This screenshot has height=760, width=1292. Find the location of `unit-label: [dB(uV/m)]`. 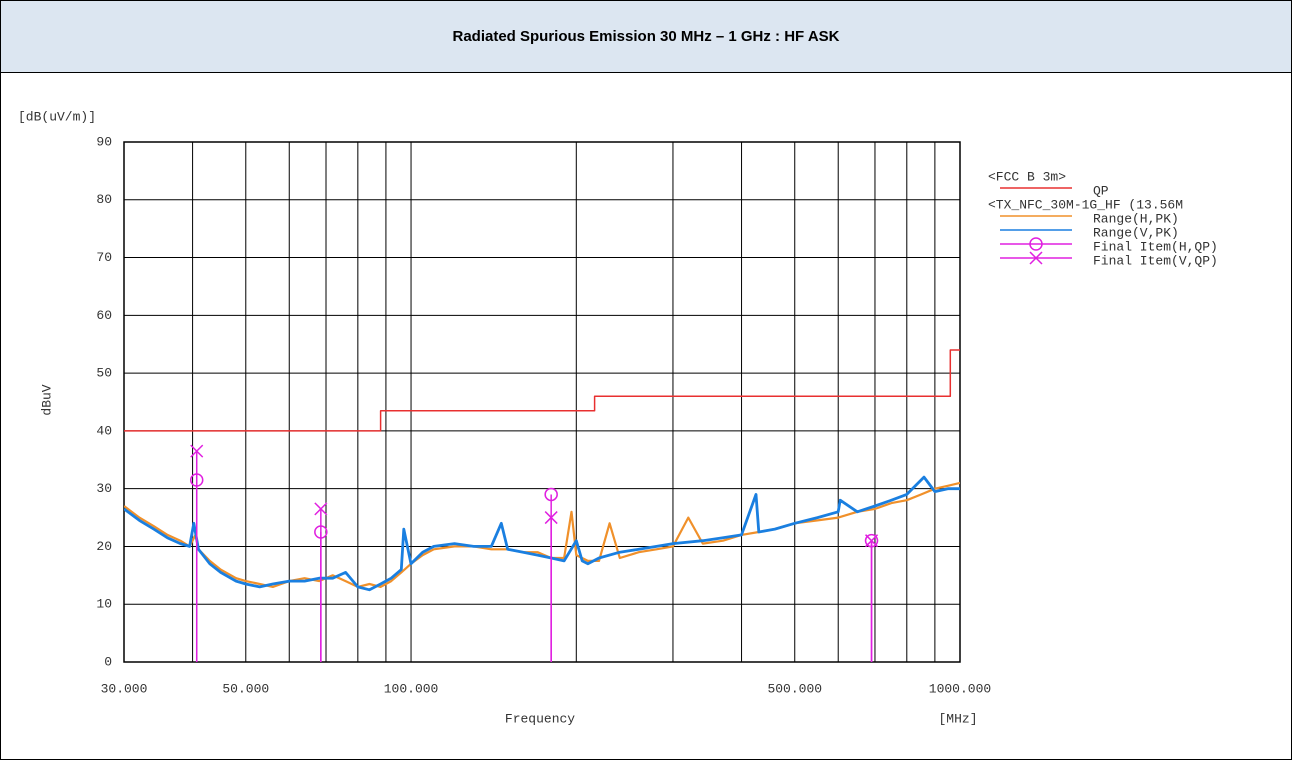

unit-label: [dB(uV/m)] is located at coordinates (57, 116).